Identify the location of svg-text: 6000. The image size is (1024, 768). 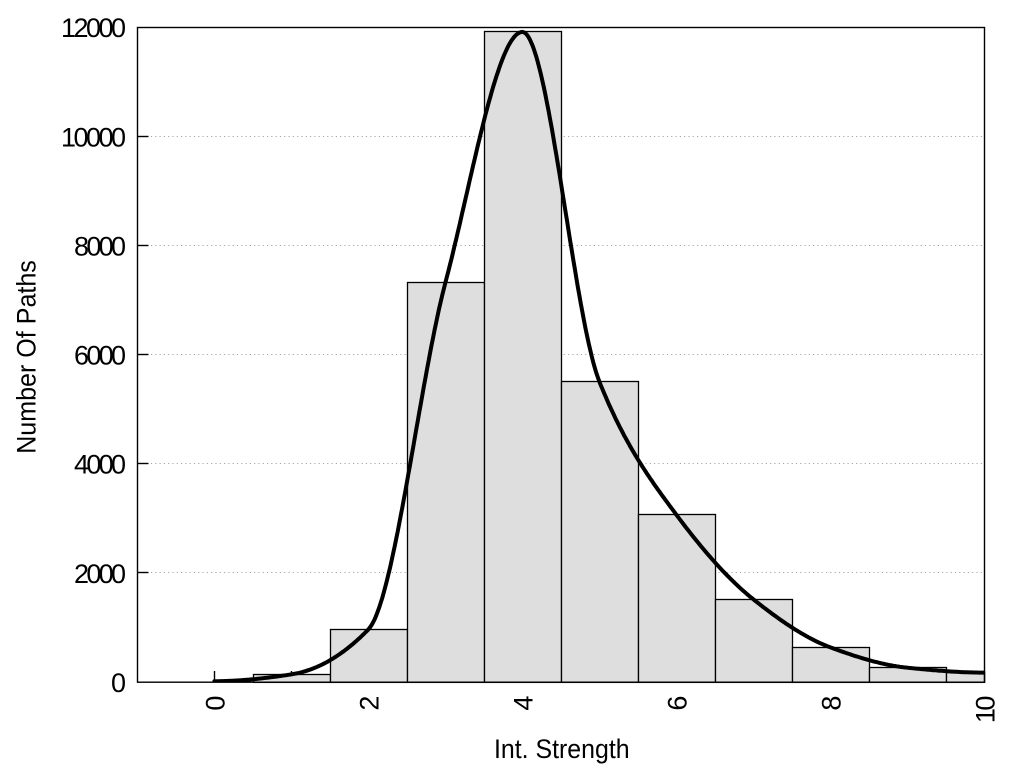
(100, 356).